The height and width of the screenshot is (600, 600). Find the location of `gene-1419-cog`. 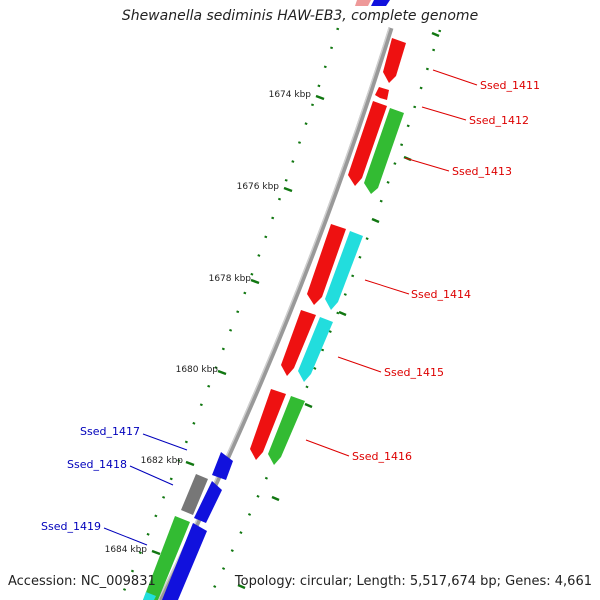

gene-1419-cog is located at coordinates (166, 558).